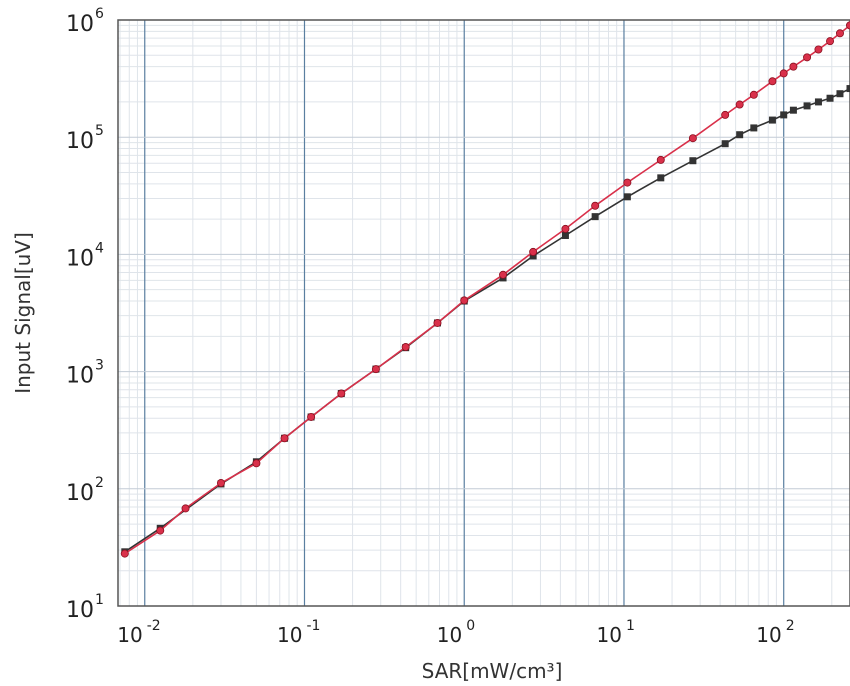  I want to click on x-tick-exponent: -1, so click(313, 626).